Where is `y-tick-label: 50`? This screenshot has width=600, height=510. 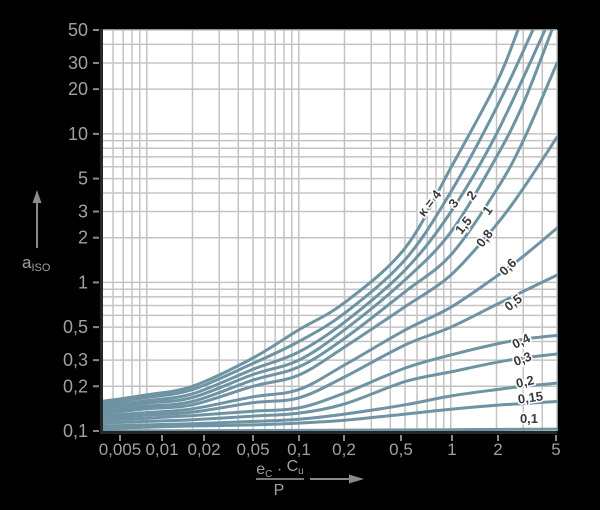 y-tick-label: 50 is located at coordinates (78, 30).